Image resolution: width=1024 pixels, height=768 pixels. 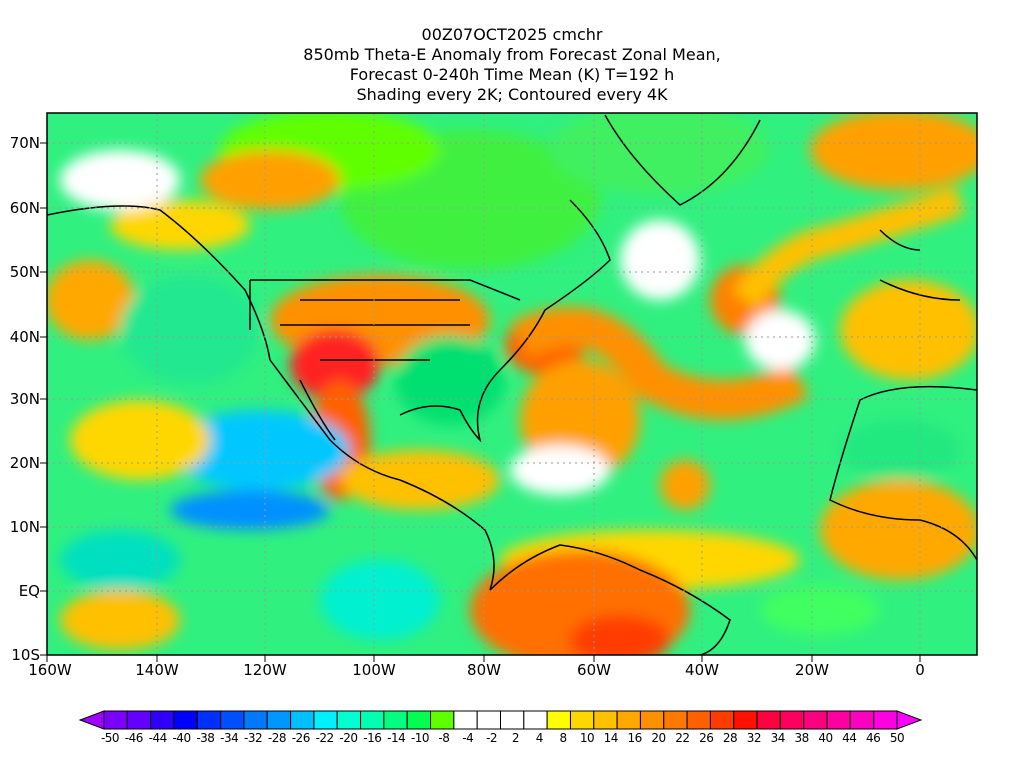 I want to click on colorbar-label: 46, so click(x=873, y=738).